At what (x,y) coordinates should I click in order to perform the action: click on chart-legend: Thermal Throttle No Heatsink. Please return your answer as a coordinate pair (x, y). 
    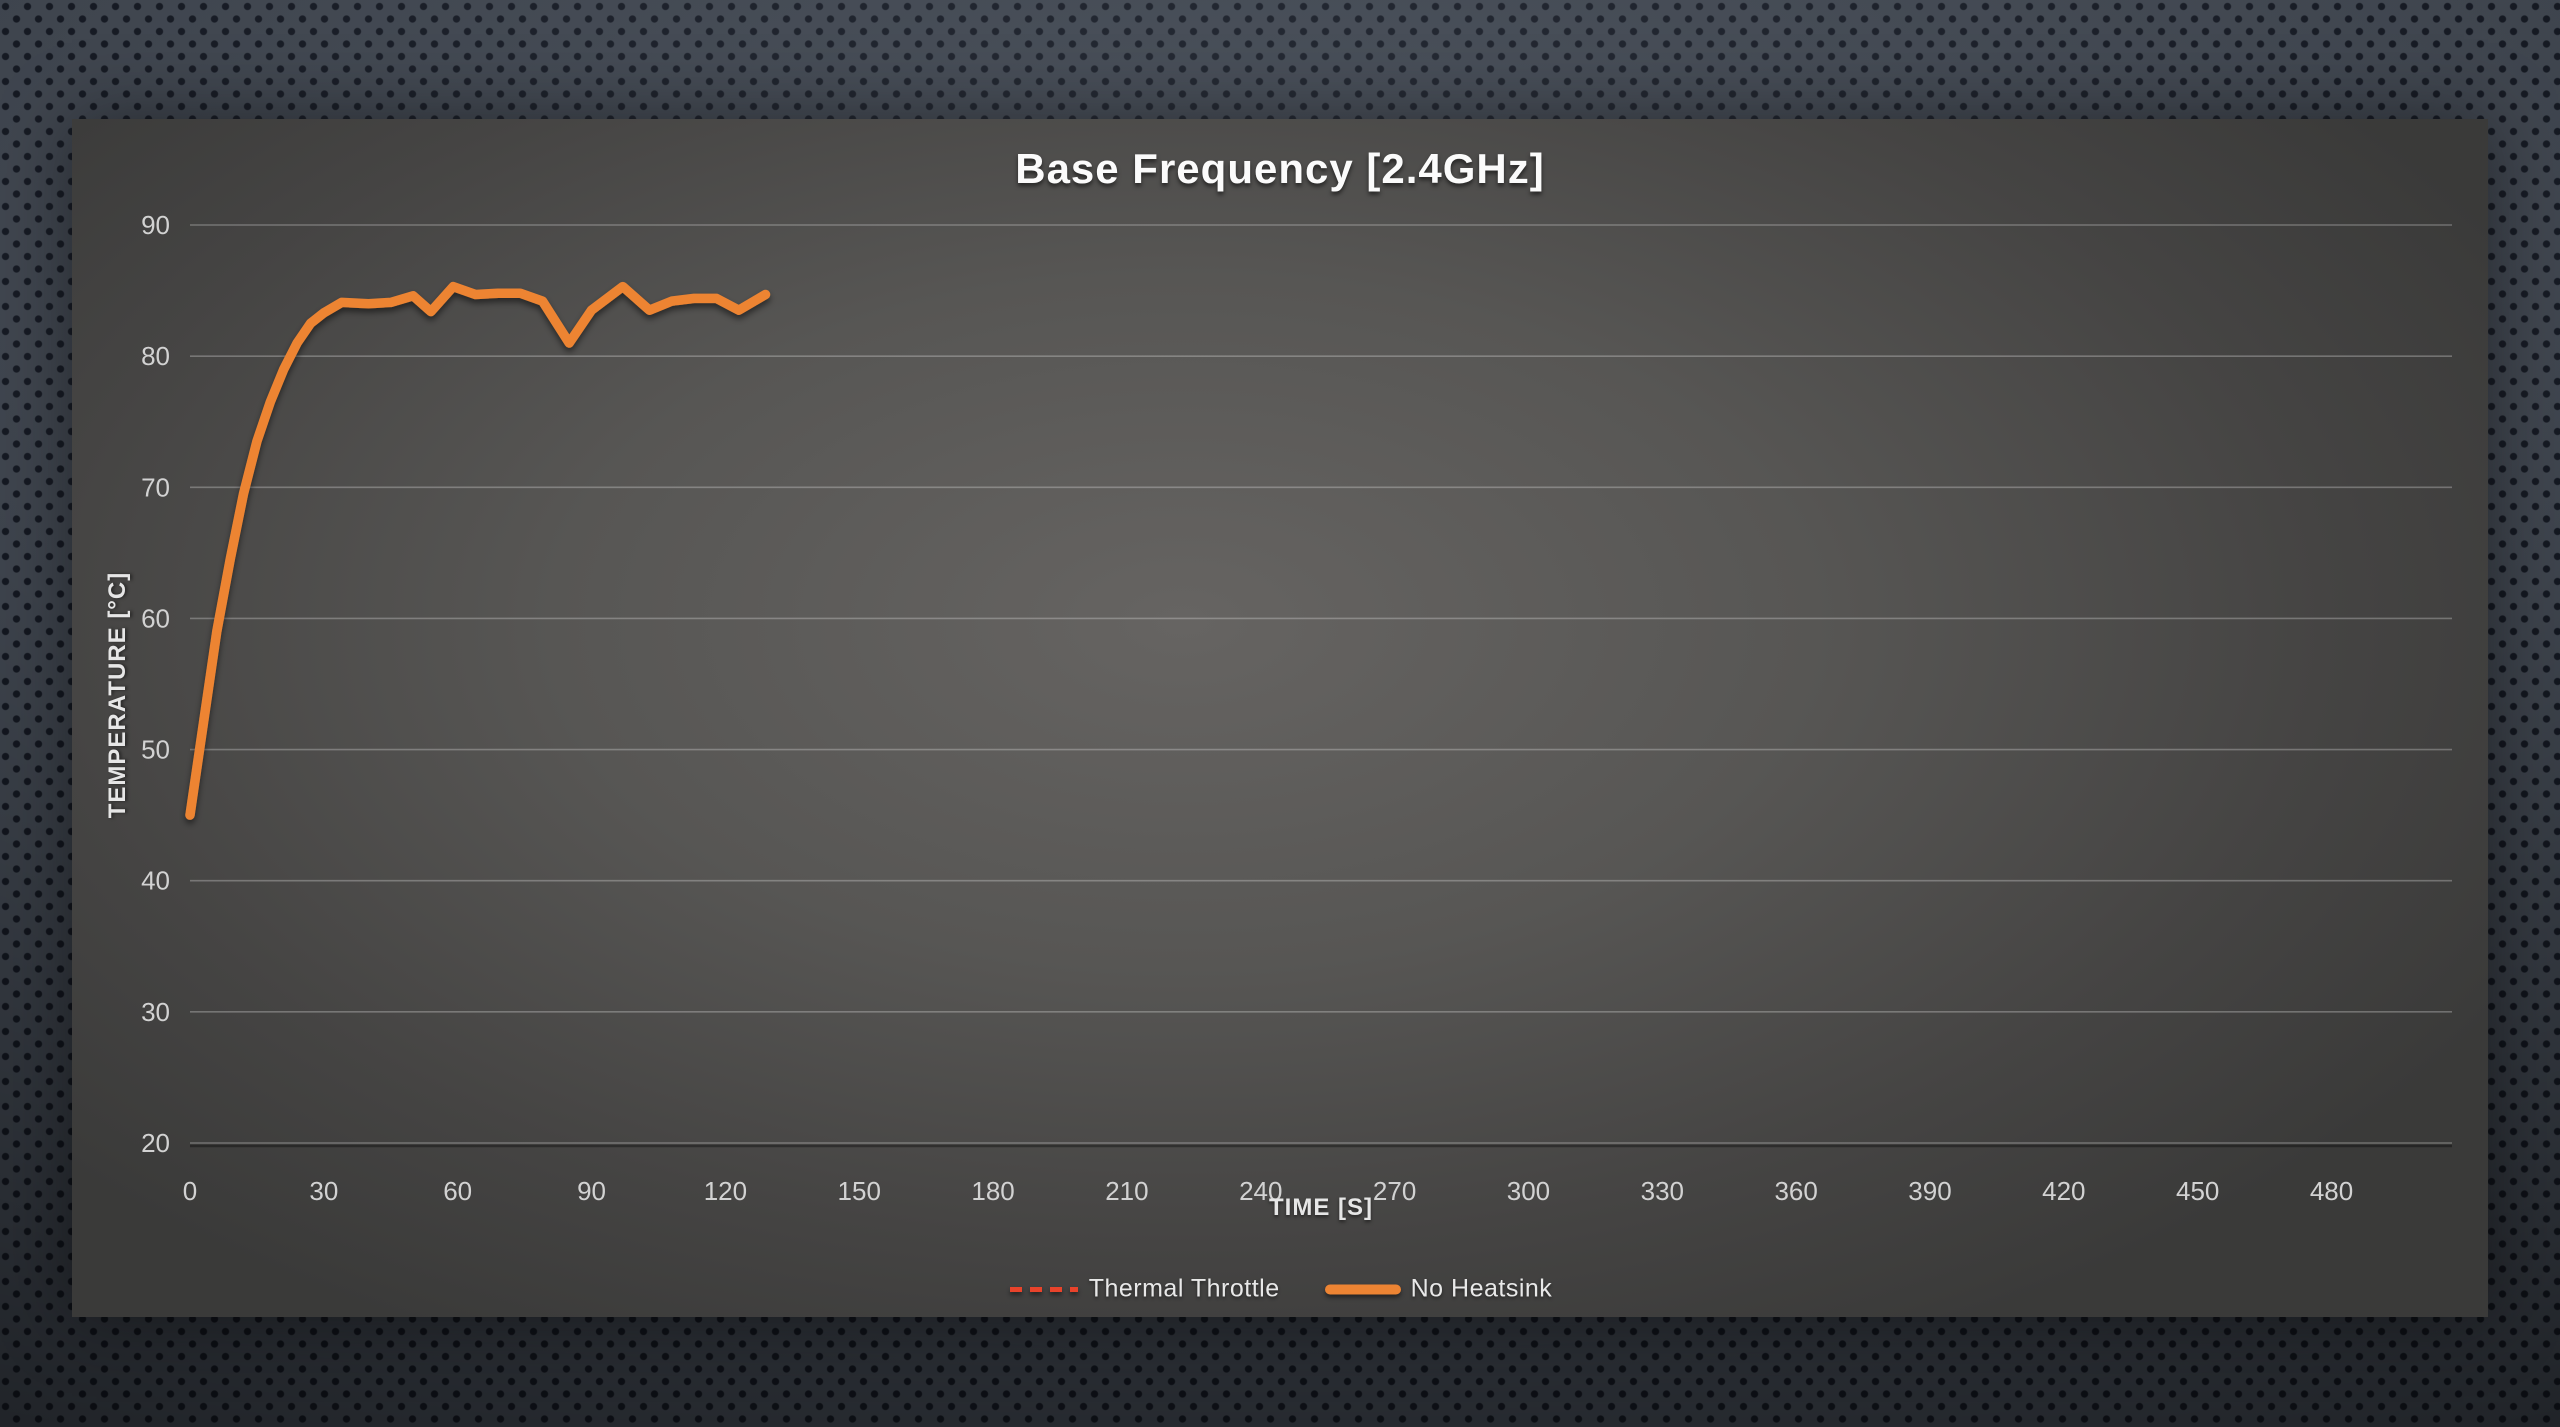
    Looking at the image, I should click on (1280, 1289).